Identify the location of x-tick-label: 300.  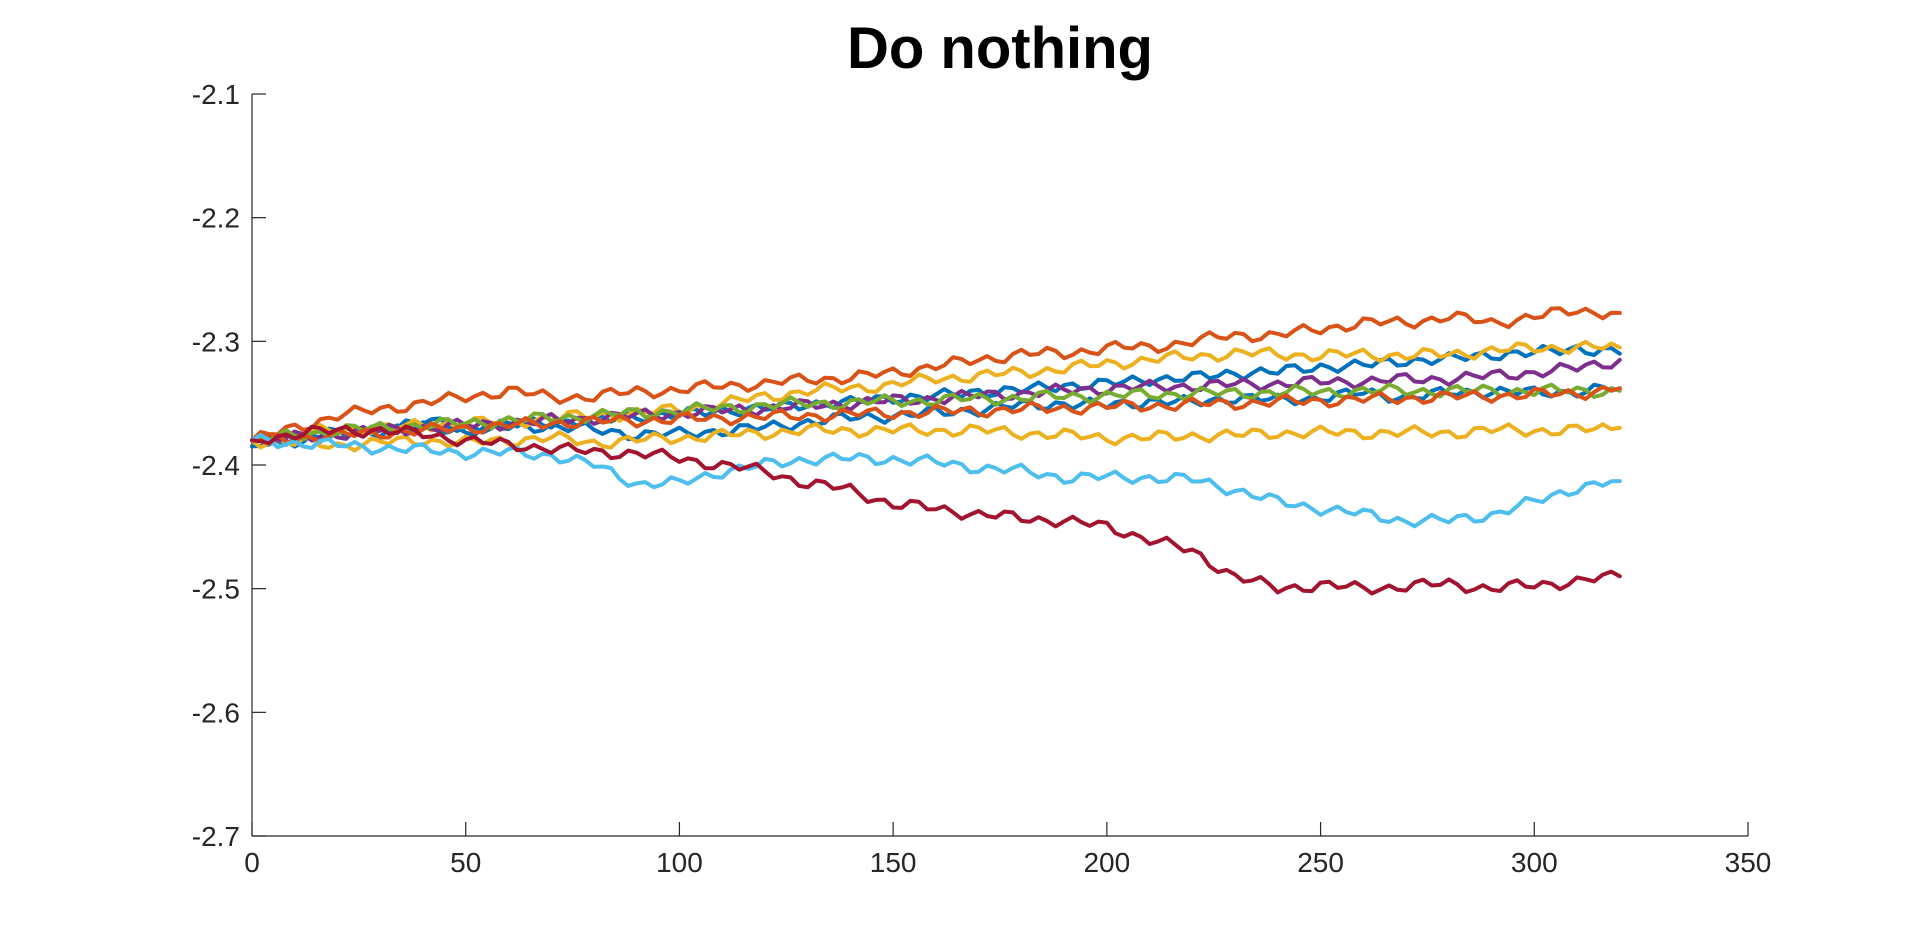
(1534, 862).